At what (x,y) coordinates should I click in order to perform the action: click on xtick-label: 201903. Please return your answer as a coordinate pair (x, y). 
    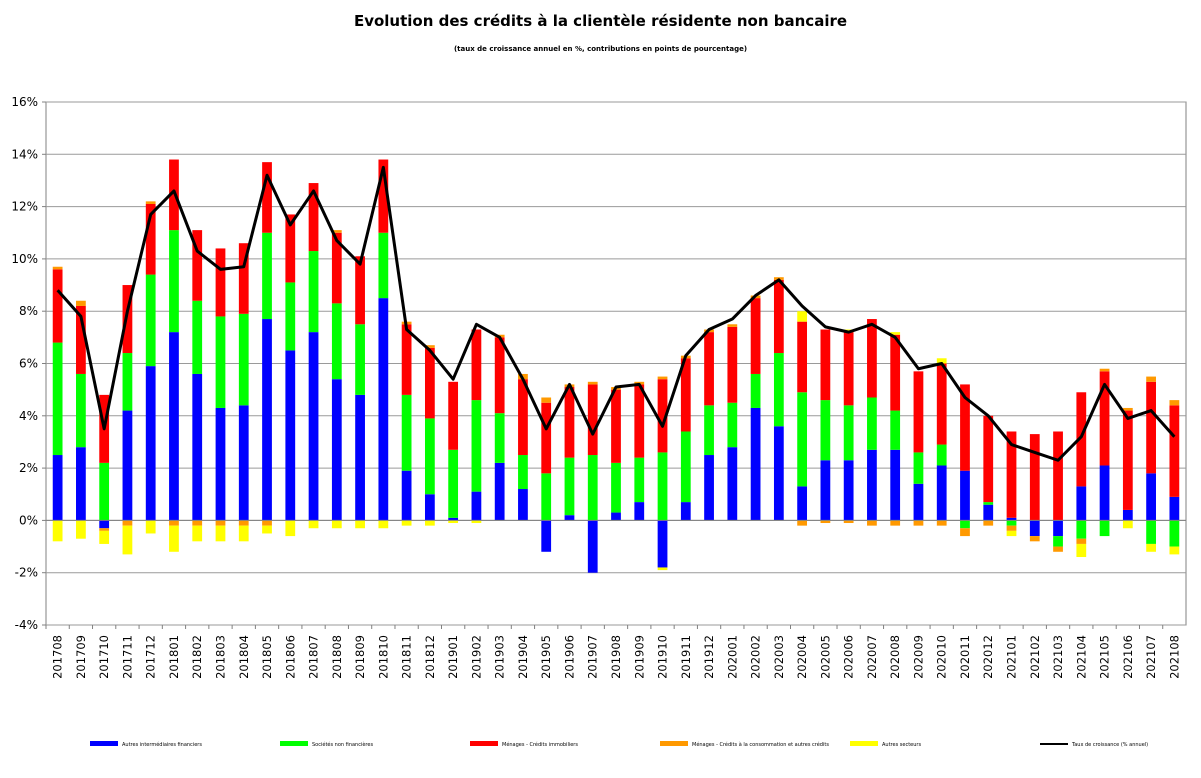
    Looking at the image, I should click on (500, 657).